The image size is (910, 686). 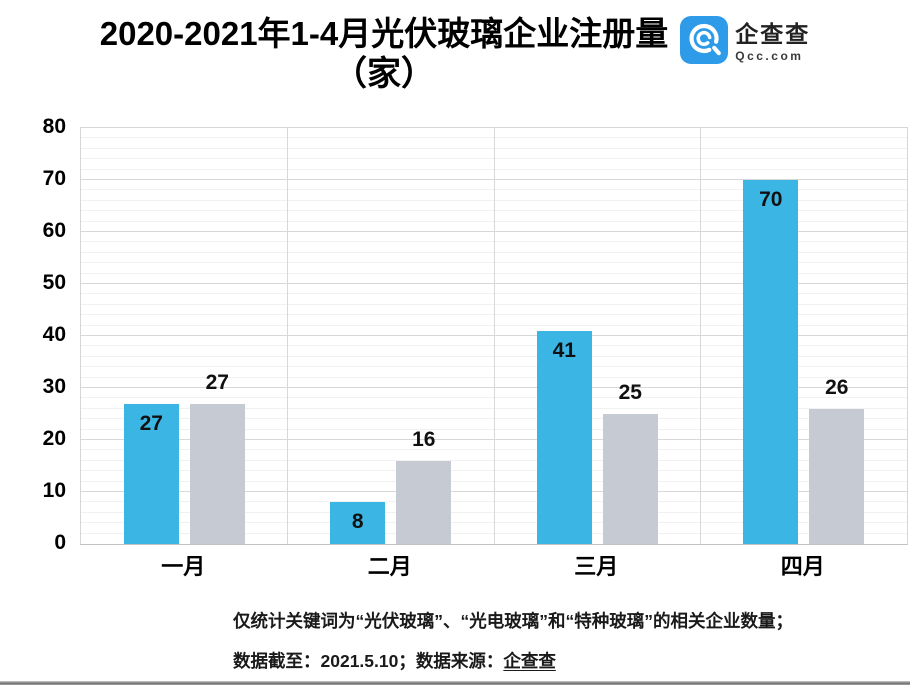 What do you see at coordinates (529, 661) in the screenshot?
I see `source-link: 企查查` at bounding box center [529, 661].